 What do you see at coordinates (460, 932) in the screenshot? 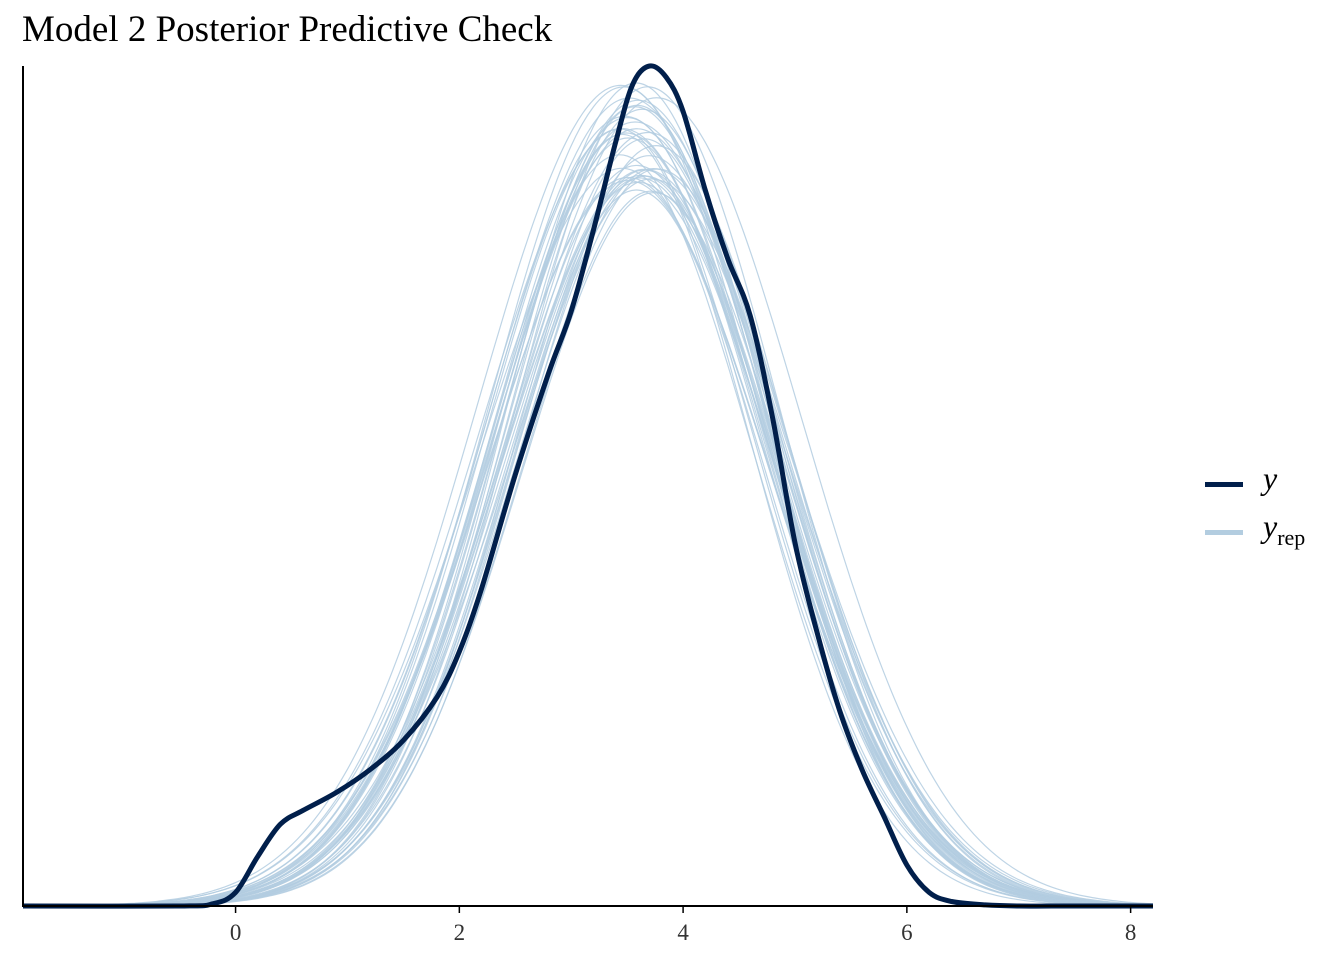
I see `x-tick-label: 2` at bounding box center [460, 932].